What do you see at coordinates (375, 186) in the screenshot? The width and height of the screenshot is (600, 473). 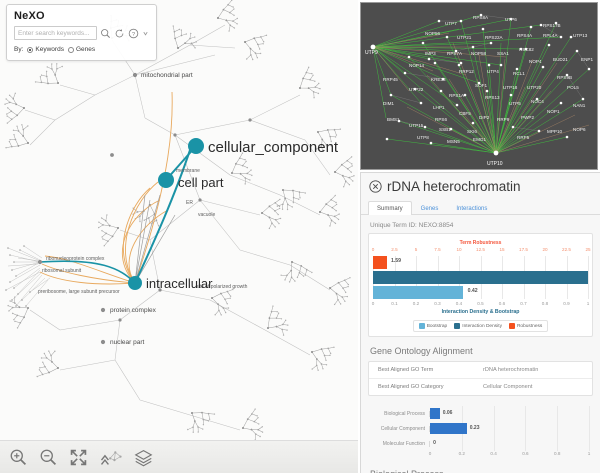 I see `close-circle-icon` at bounding box center [375, 186].